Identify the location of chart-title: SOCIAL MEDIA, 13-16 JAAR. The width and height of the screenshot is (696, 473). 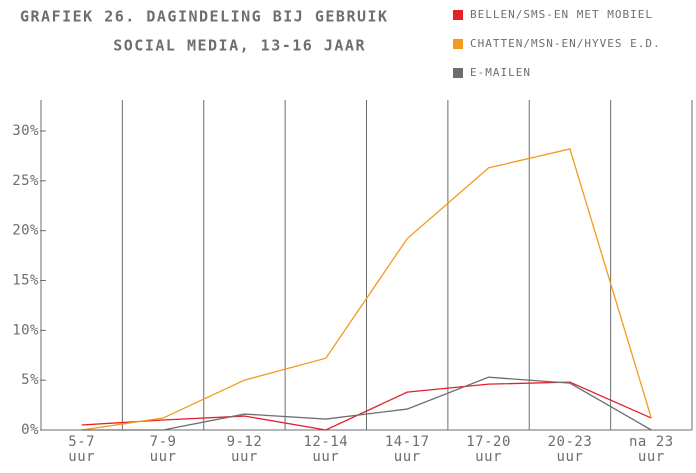
(239, 46).